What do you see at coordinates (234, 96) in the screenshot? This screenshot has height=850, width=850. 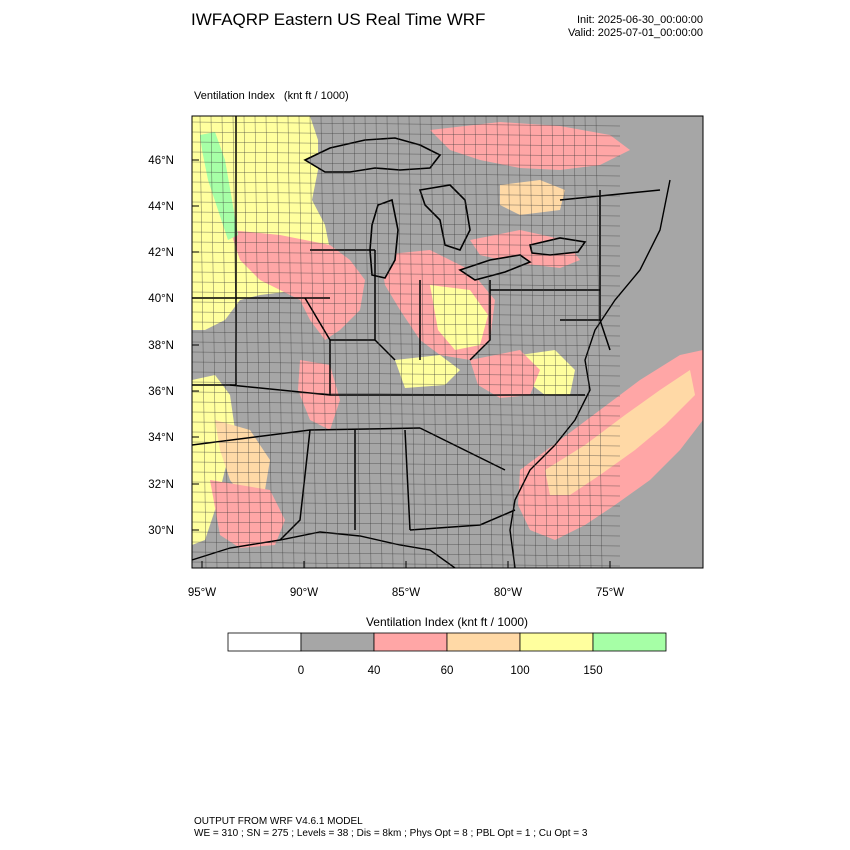 I see `field-name: Ventilation Index` at bounding box center [234, 96].